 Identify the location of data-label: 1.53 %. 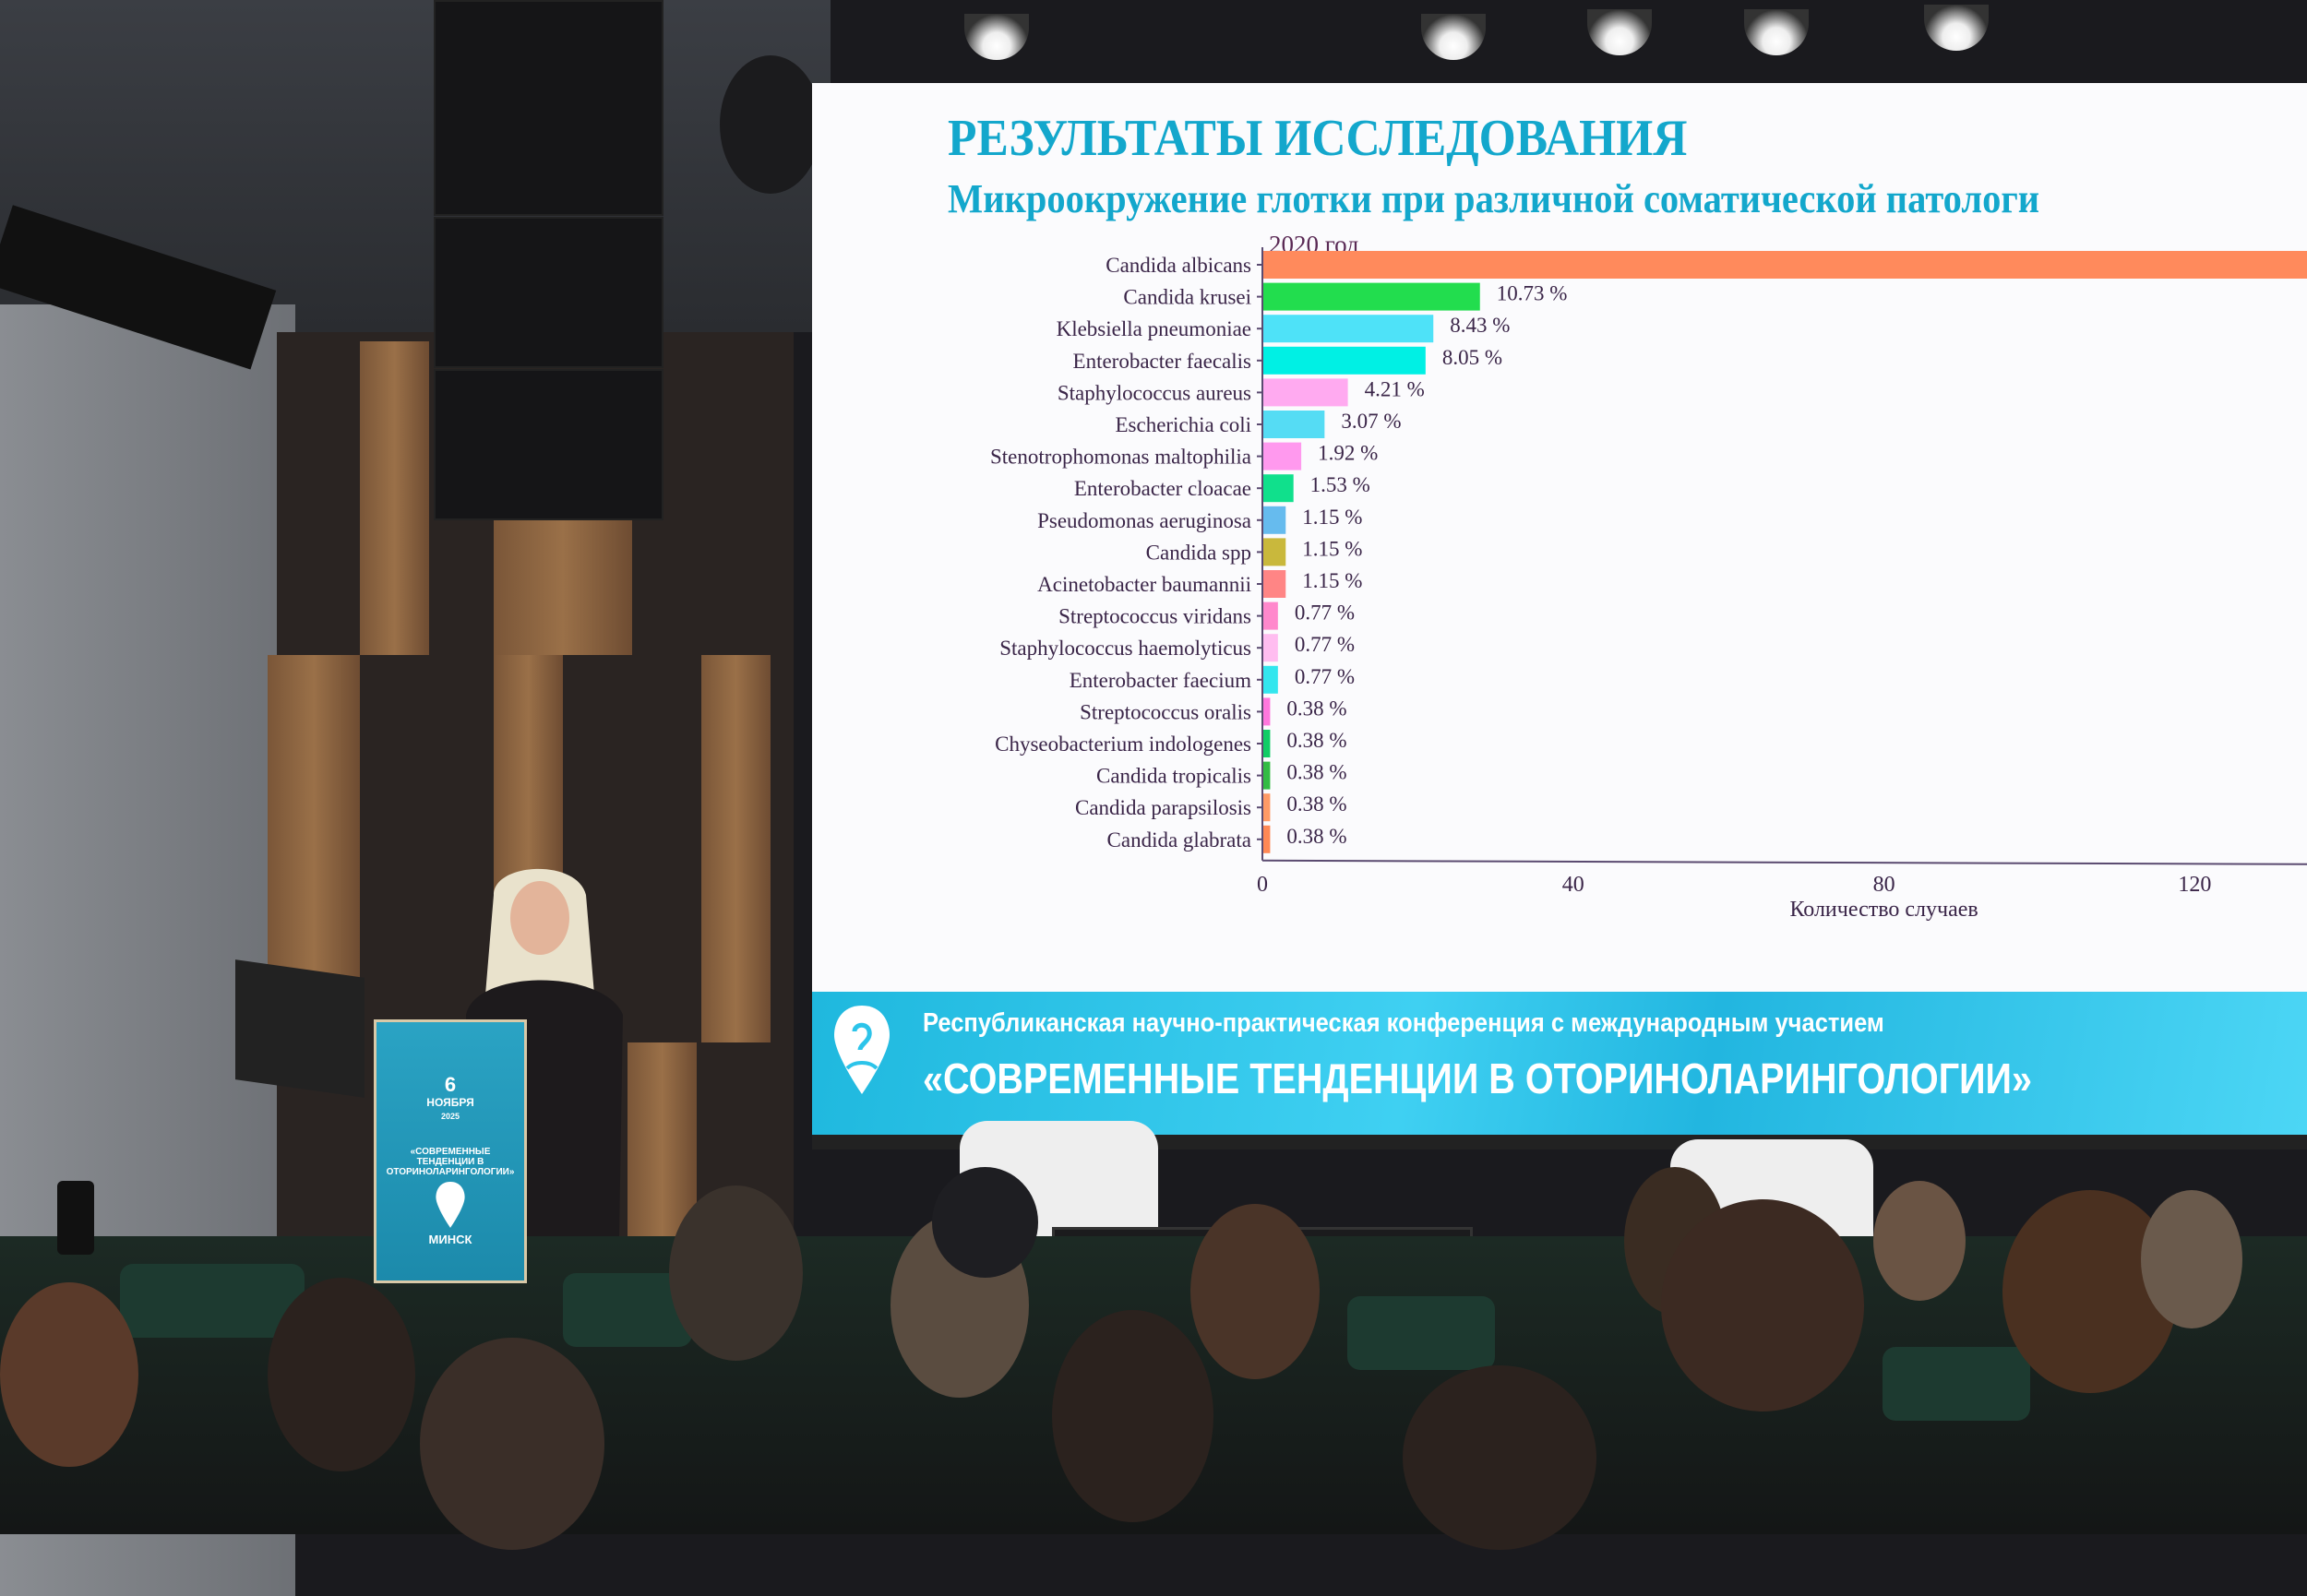
(1340, 484).